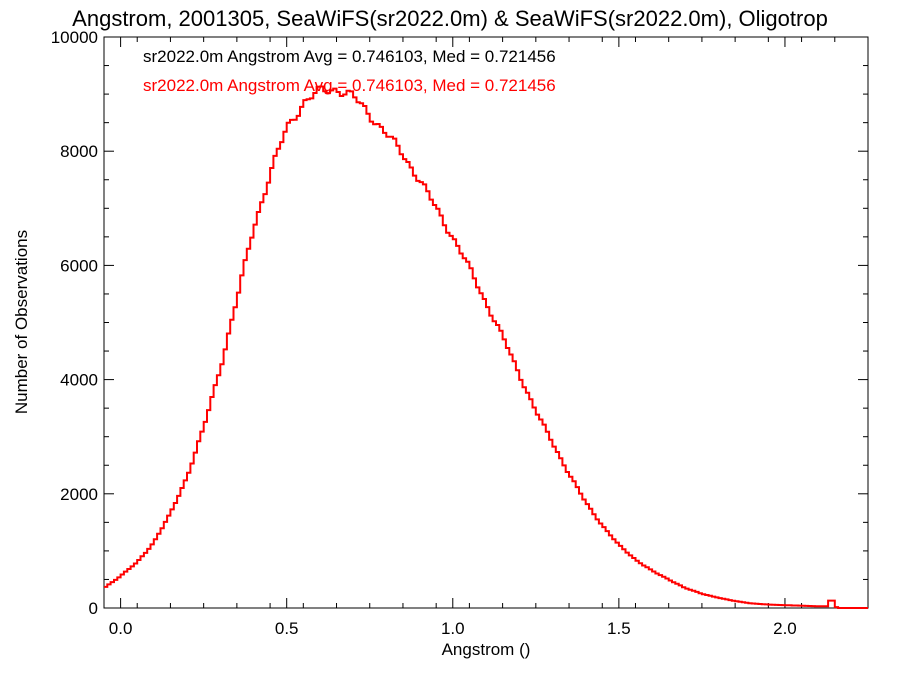  Describe the element at coordinates (93, 608) in the screenshot. I see `y-tick-label: 0` at that location.